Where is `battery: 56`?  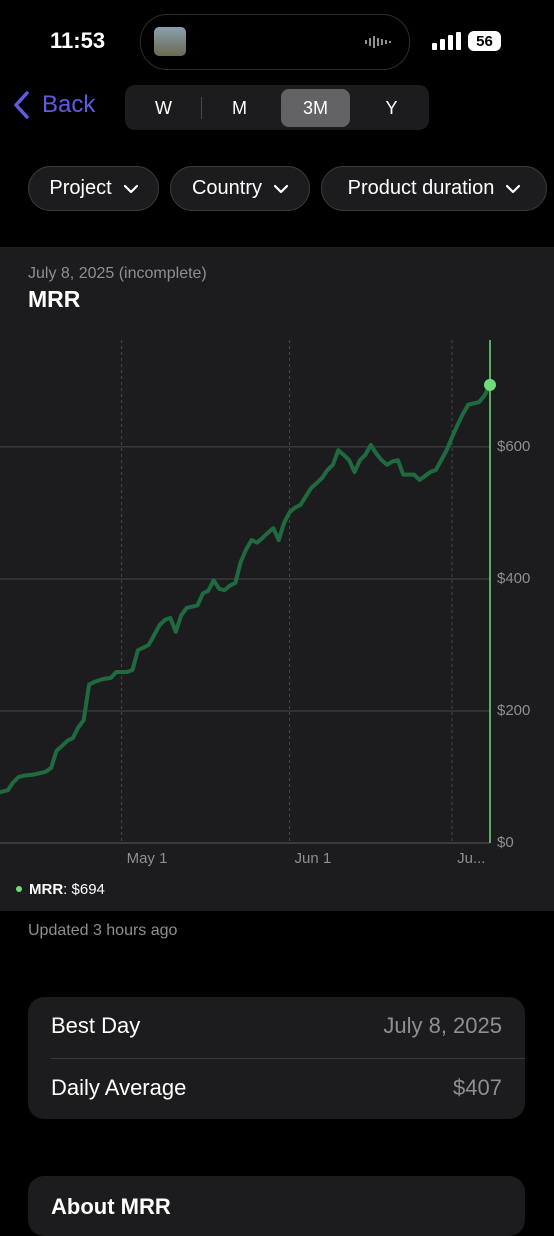
battery: 56 is located at coordinates (484, 41).